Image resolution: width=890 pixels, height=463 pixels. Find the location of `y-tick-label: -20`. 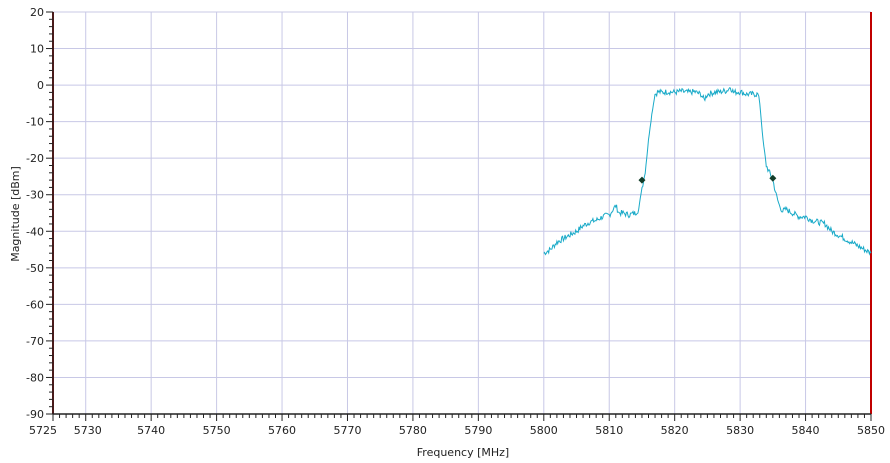

y-tick-label: -20 is located at coordinates (35, 158).